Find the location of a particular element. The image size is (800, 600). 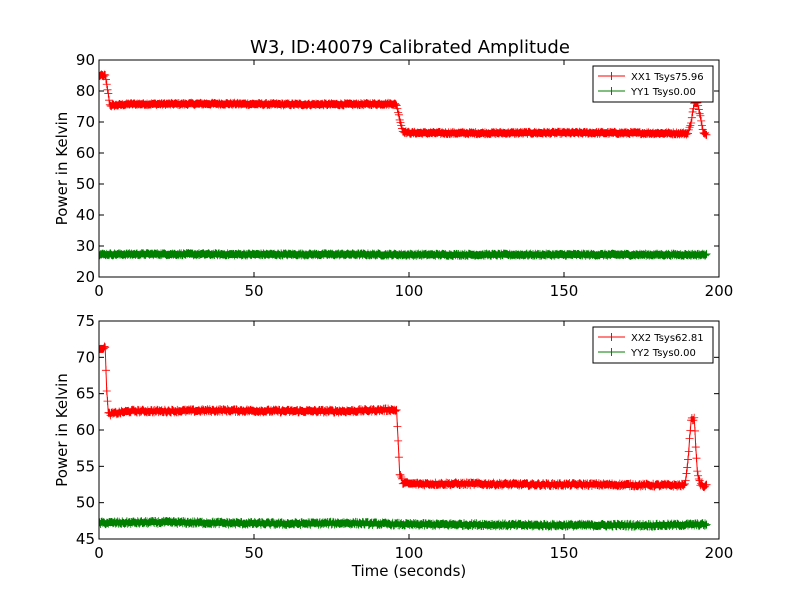

x-axis-label: Time (seconds) is located at coordinates (409, 571).